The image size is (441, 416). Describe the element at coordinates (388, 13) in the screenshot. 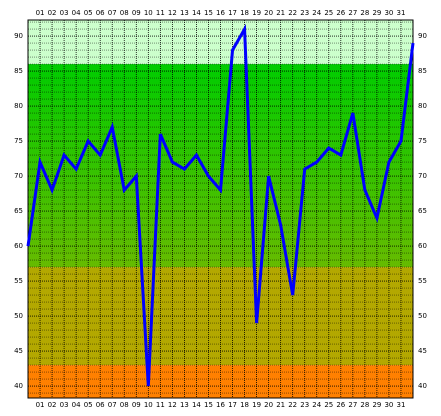

I see `x-tick-label: 30` at that location.